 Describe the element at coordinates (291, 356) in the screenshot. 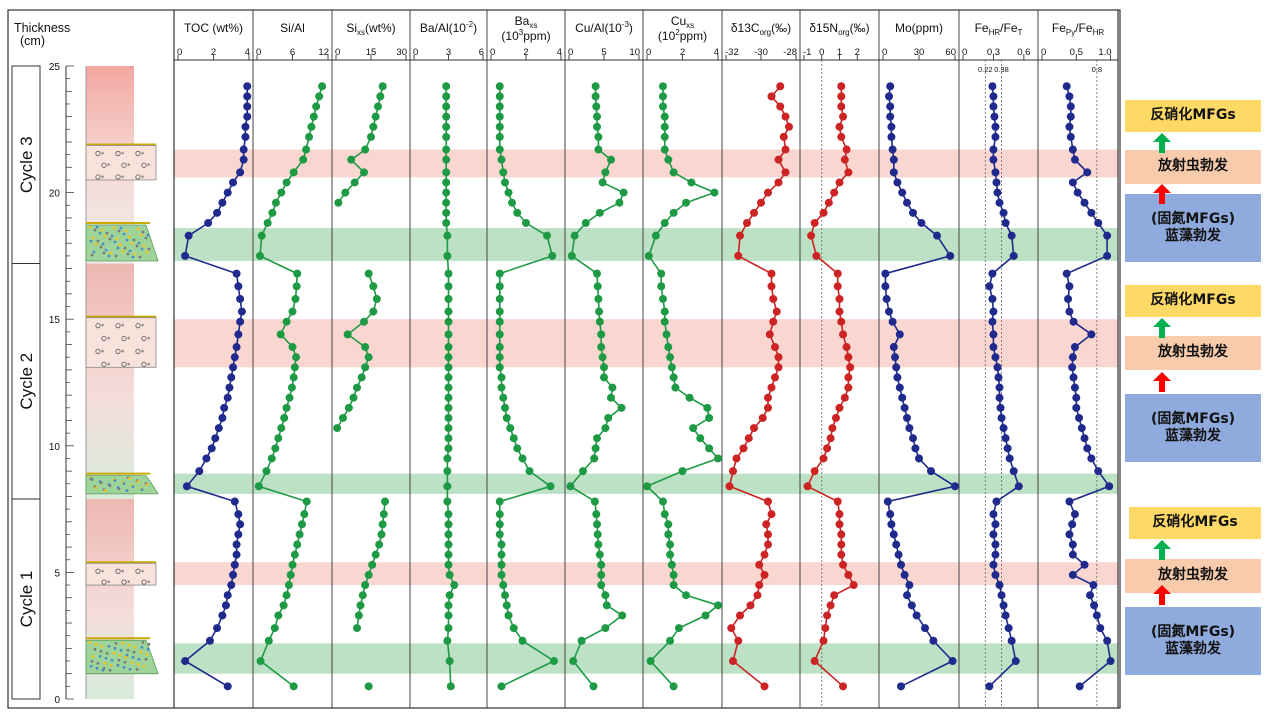

I see `profile-panel-2: Si/Al 0 6 12` at that location.